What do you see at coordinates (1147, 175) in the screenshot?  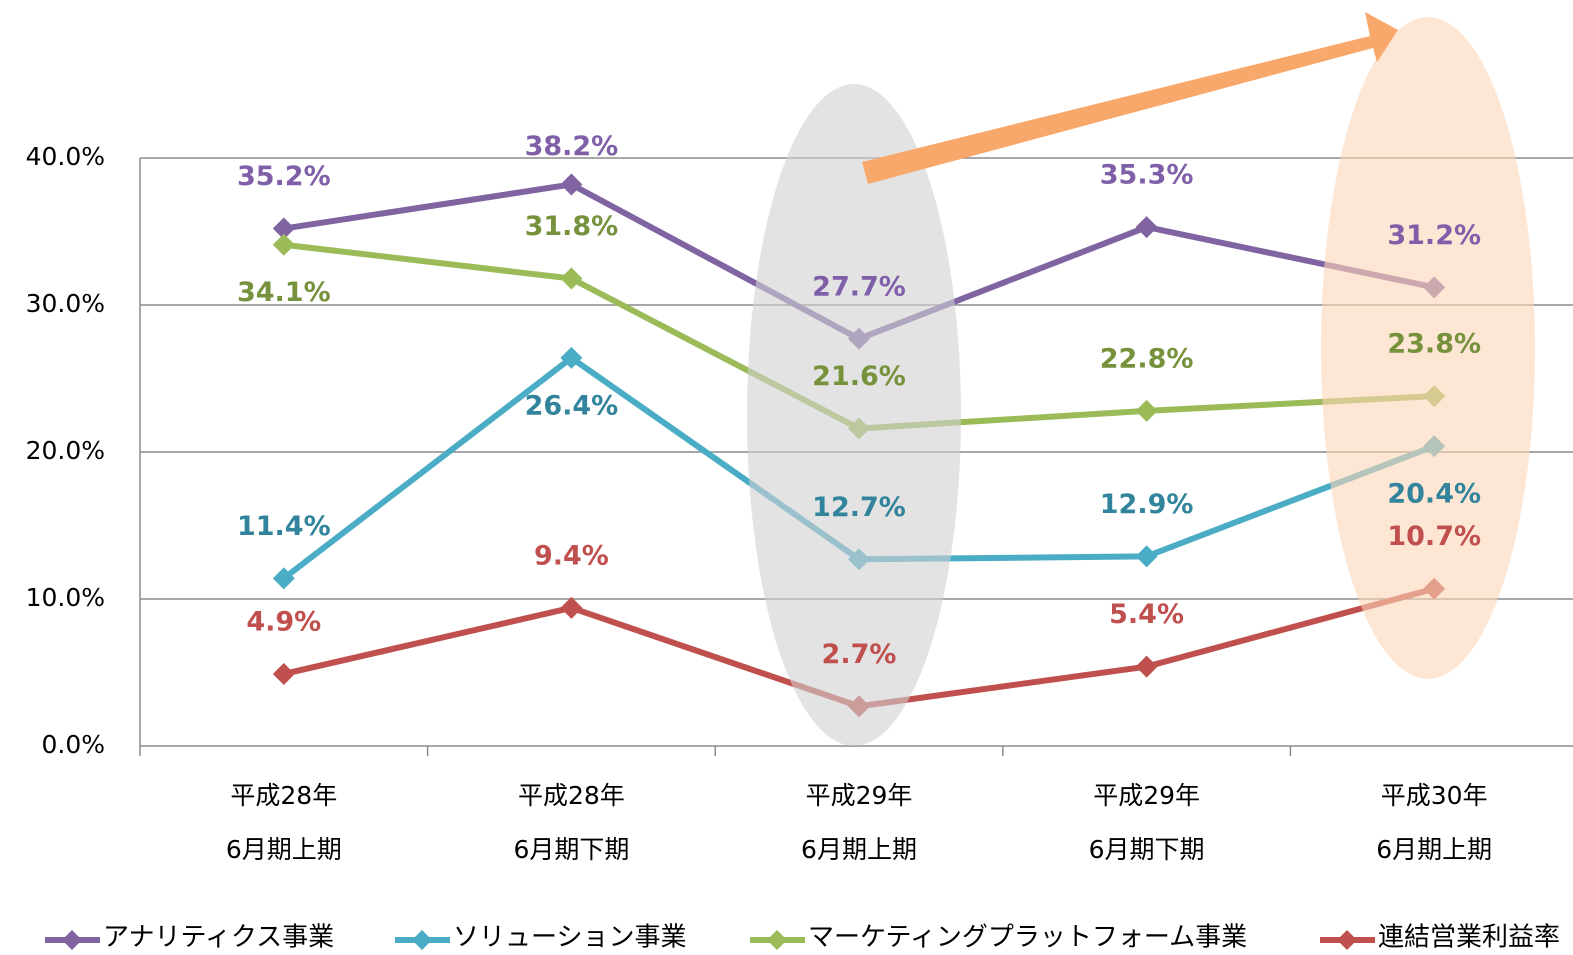 I see `value-label: 35.3%` at bounding box center [1147, 175].